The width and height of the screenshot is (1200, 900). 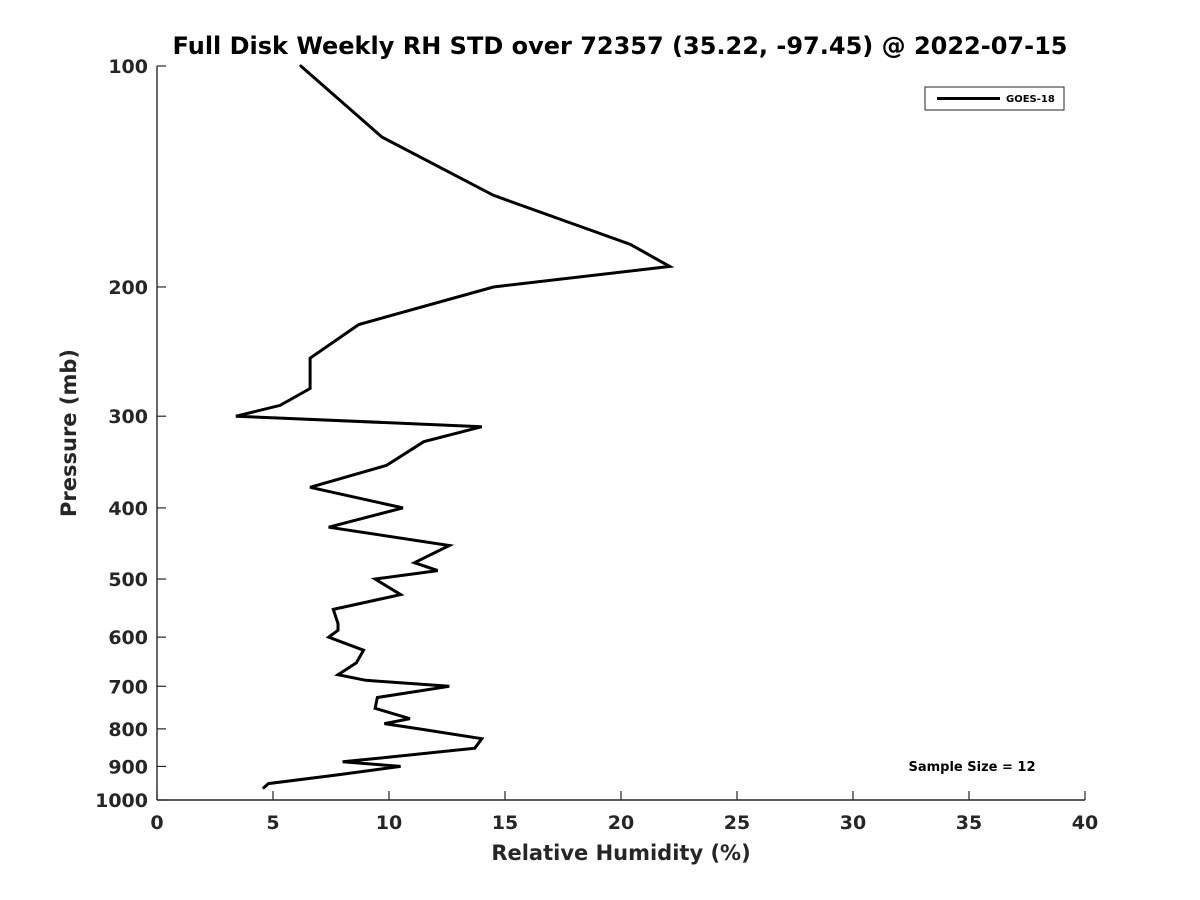 I want to click on y-tick-label: 200, so click(x=128, y=288).